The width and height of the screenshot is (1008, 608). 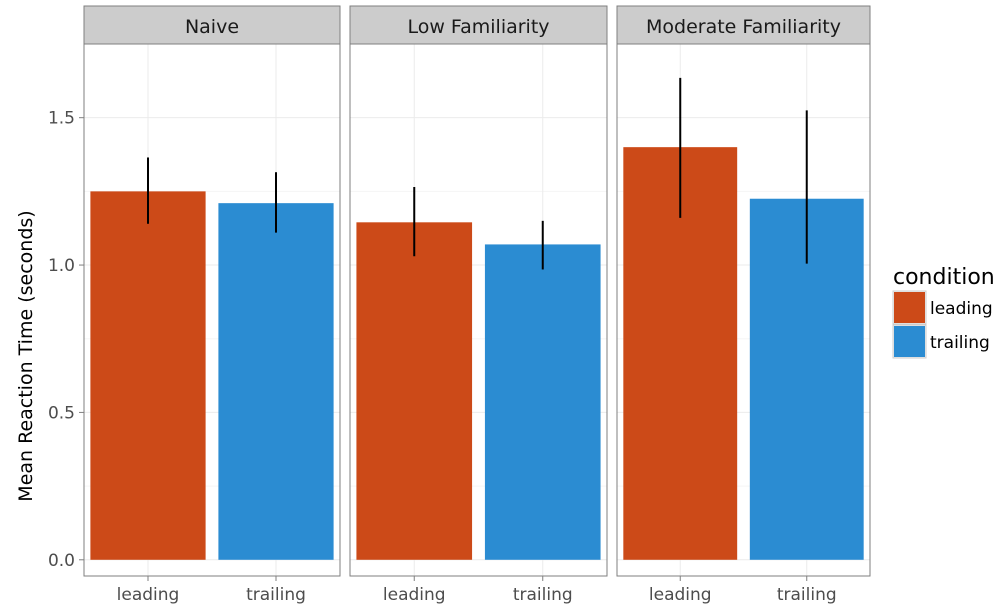 What do you see at coordinates (61, 413) in the screenshot?
I see `y-tick-label: 0.5` at bounding box center [61, 413].